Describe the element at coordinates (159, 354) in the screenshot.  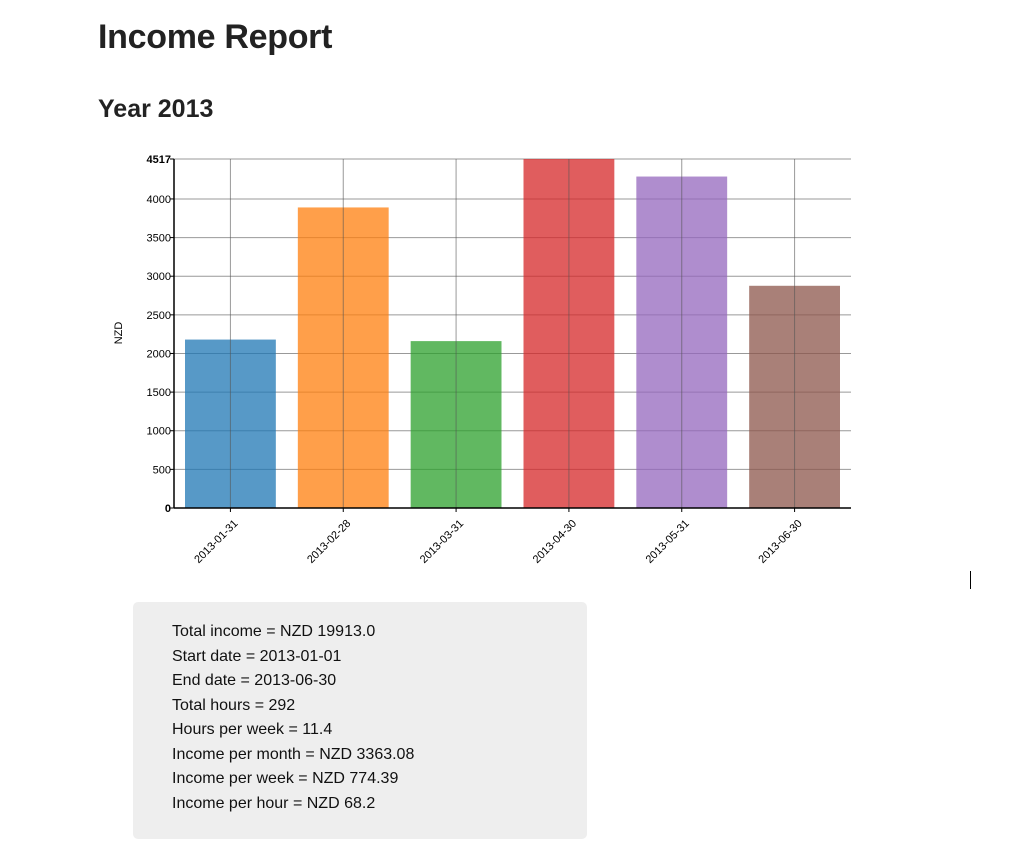
I see `y-tick-label: 2000` at that location.